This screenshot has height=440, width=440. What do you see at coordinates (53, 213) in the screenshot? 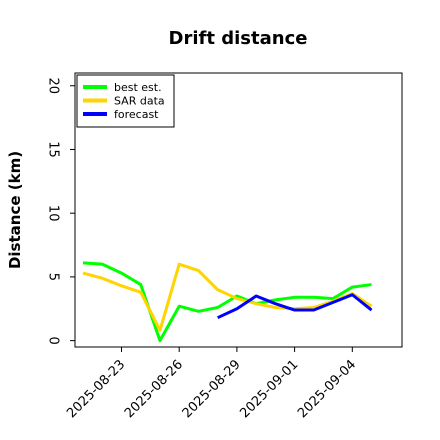
I see `y-tick-label: 10` at bounding box center [53, 213].